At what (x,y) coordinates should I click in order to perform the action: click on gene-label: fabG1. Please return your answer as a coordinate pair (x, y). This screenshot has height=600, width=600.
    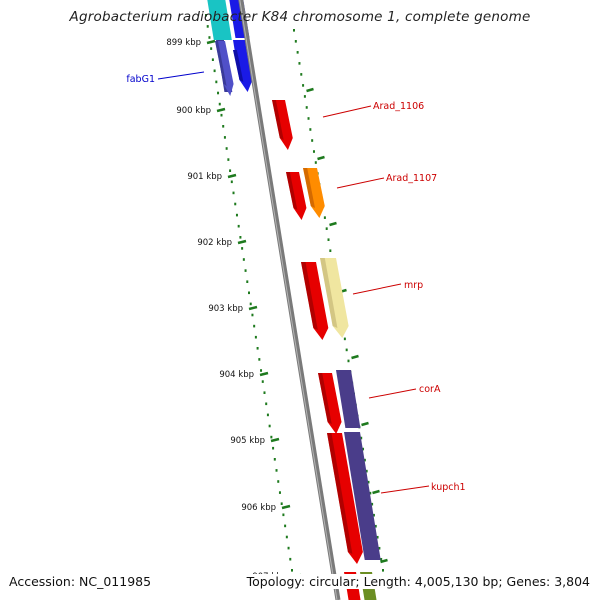
    Looking at the image, I should click on (140, 79).